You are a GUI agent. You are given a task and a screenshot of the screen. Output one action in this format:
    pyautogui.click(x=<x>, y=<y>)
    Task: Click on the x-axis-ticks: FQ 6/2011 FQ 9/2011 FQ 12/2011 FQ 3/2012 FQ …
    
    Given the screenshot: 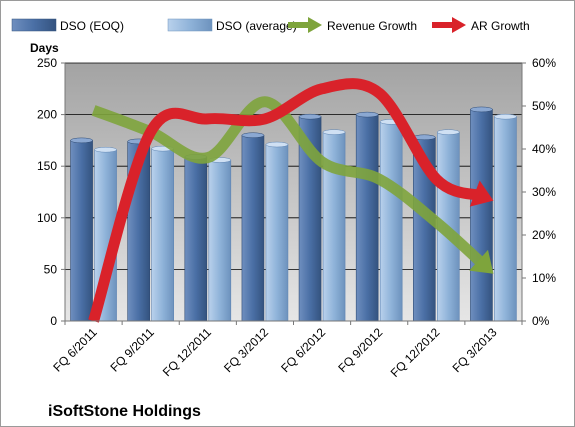 What is the action you would take?
    pyautogui.click(x=286, y=350)
    